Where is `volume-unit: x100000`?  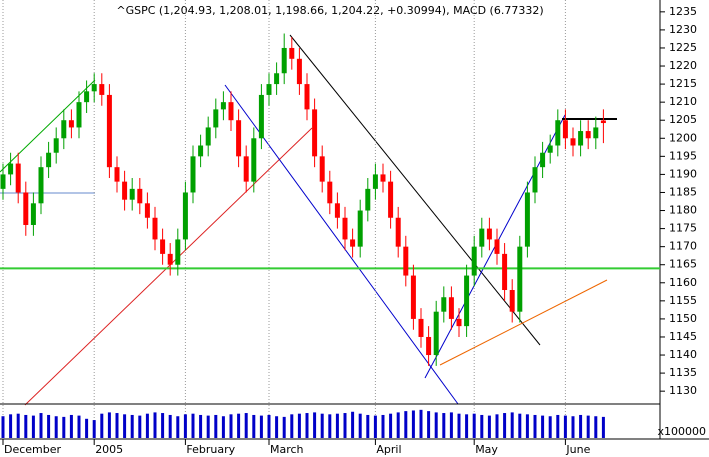
volume-unit: x100000 is located at coordinates (681, 431).